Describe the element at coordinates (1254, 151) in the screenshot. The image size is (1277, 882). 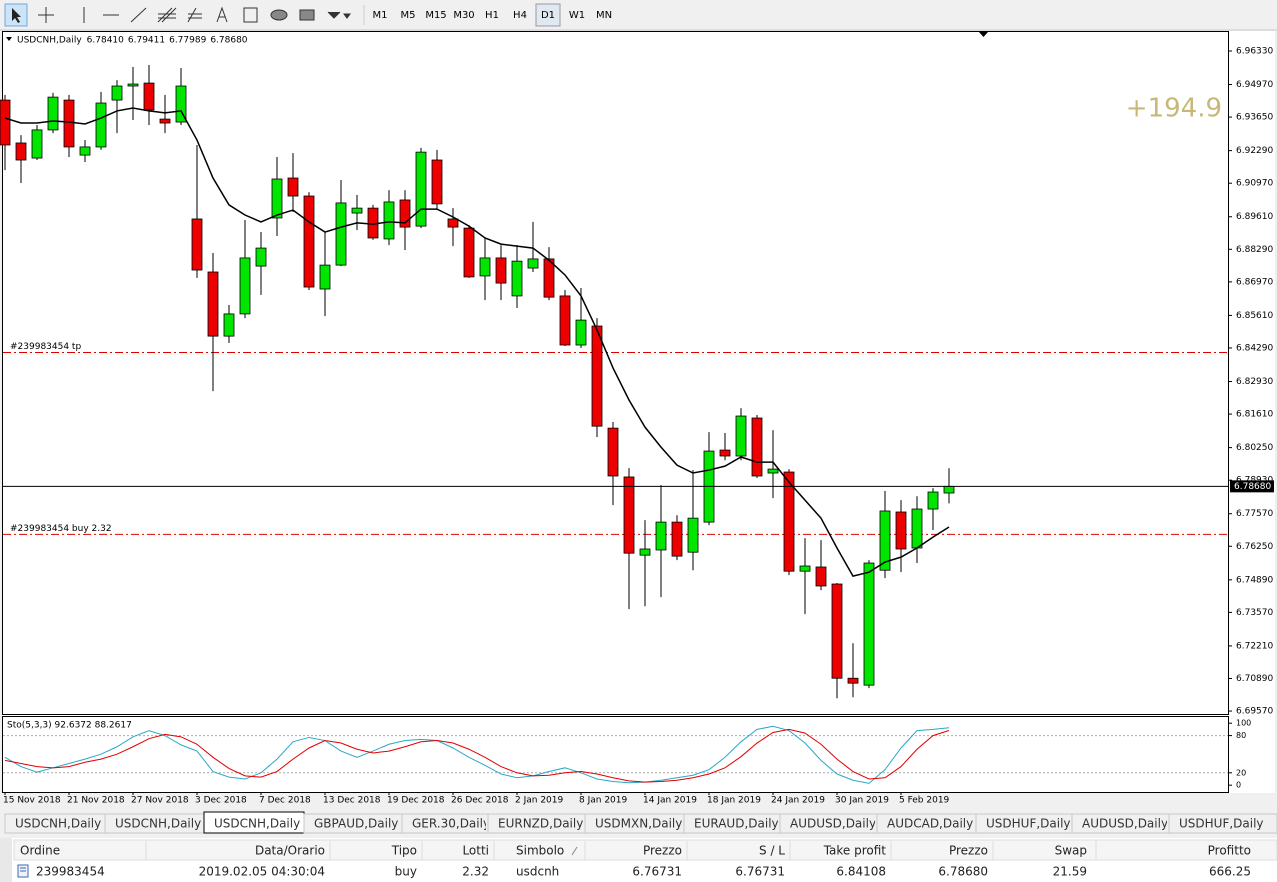
I see `y-tick-label: 6.92290` at that location.